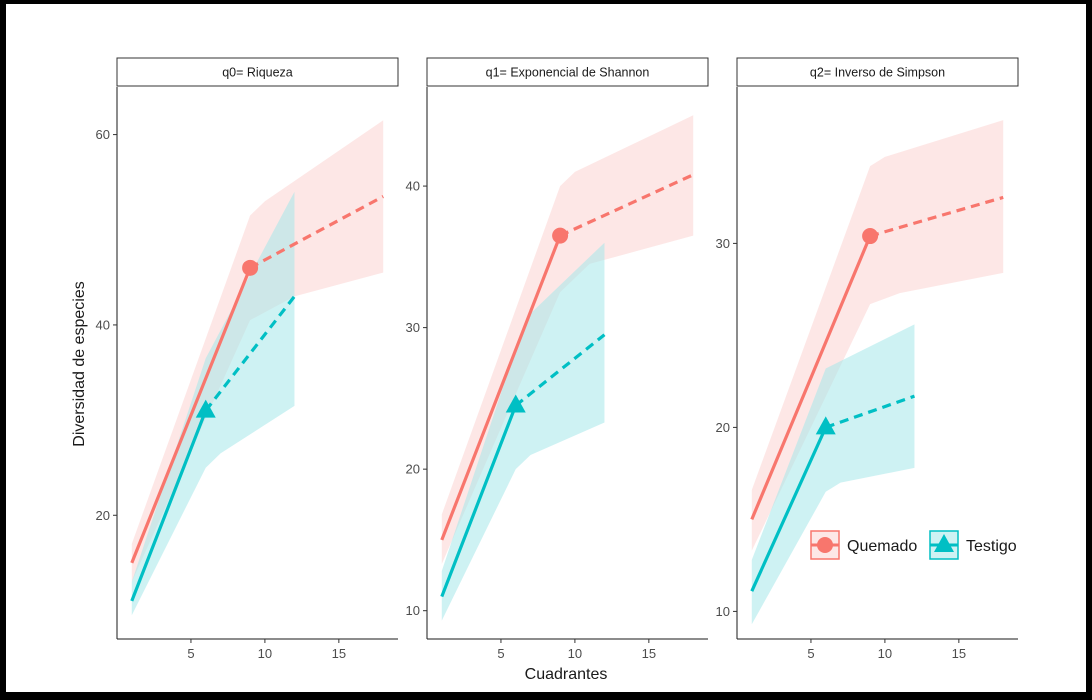 This screenshot has height=700, width=1092. What do you see at coordinates (991, 546) in the screenshot?
I see `legend-label-testigo: Testigo` at bounding box center [991, 546].